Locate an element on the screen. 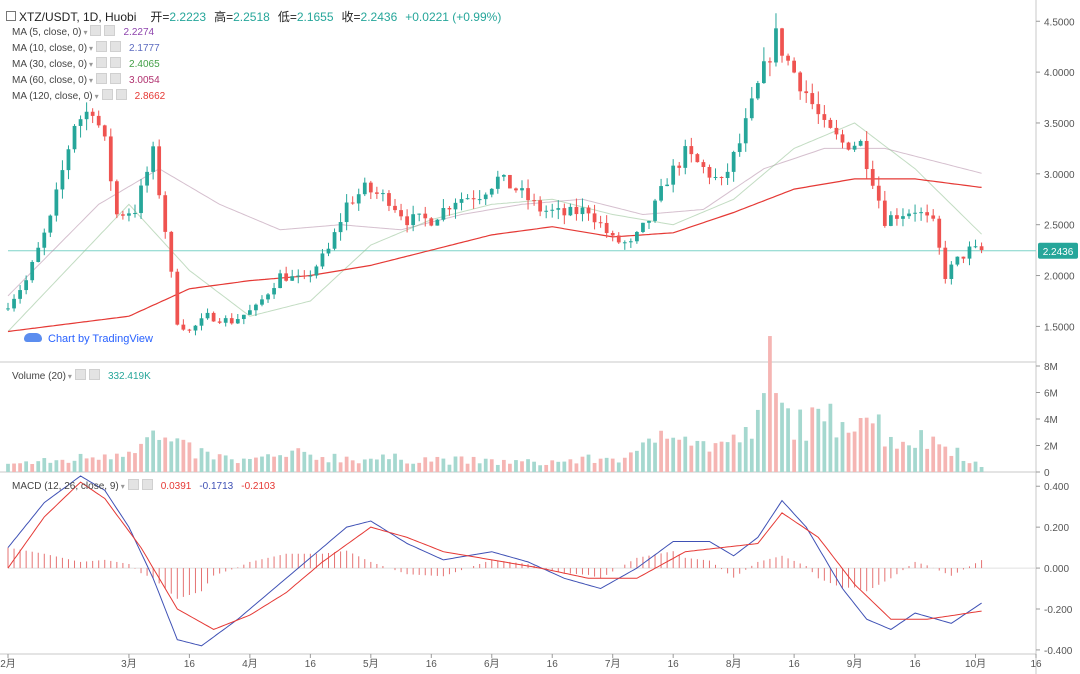 Image resolution: width=1080 pixels, height=674 pixels. volume-legend: Volume (20) ▾ 332.419K is located at coordinates (81, 375).